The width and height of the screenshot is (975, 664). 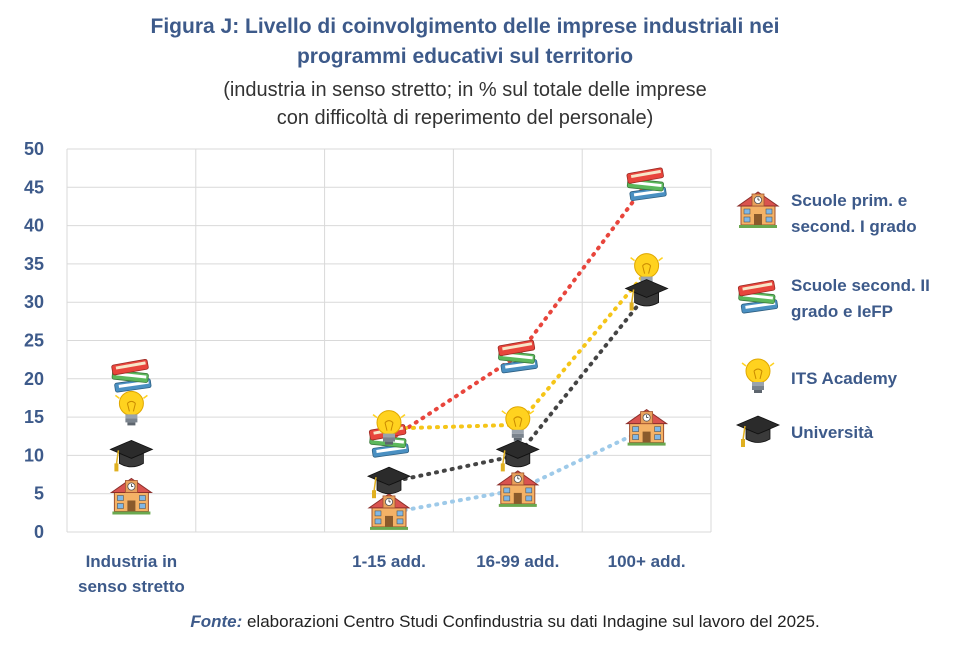 What do you see at coordinates (647, 561) in the screenshot?
I see `x-tick-label: 100+ add.` at bounding box center [647, 561].